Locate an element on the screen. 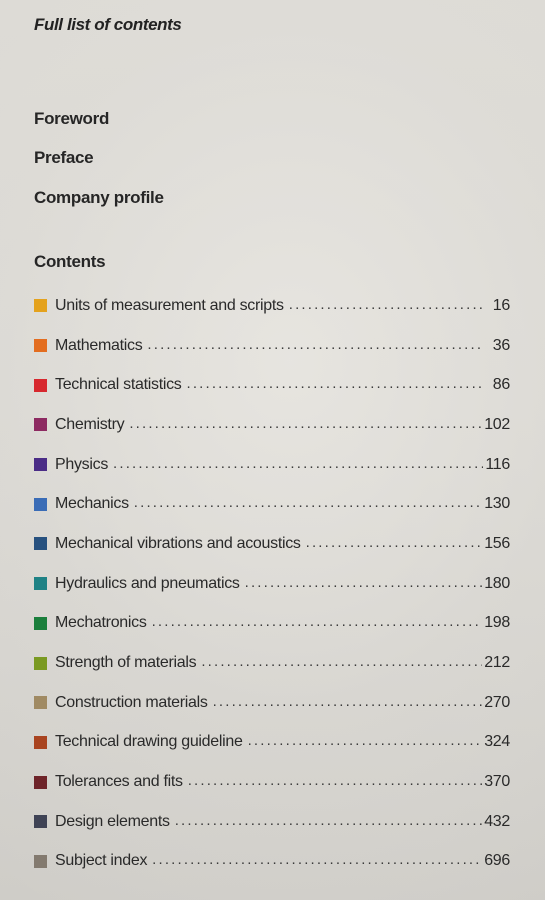 Image resolution: width=545 pixels, height=900 pixels. toc-entry-page-number: 102 is located at coordinates (497, 424).